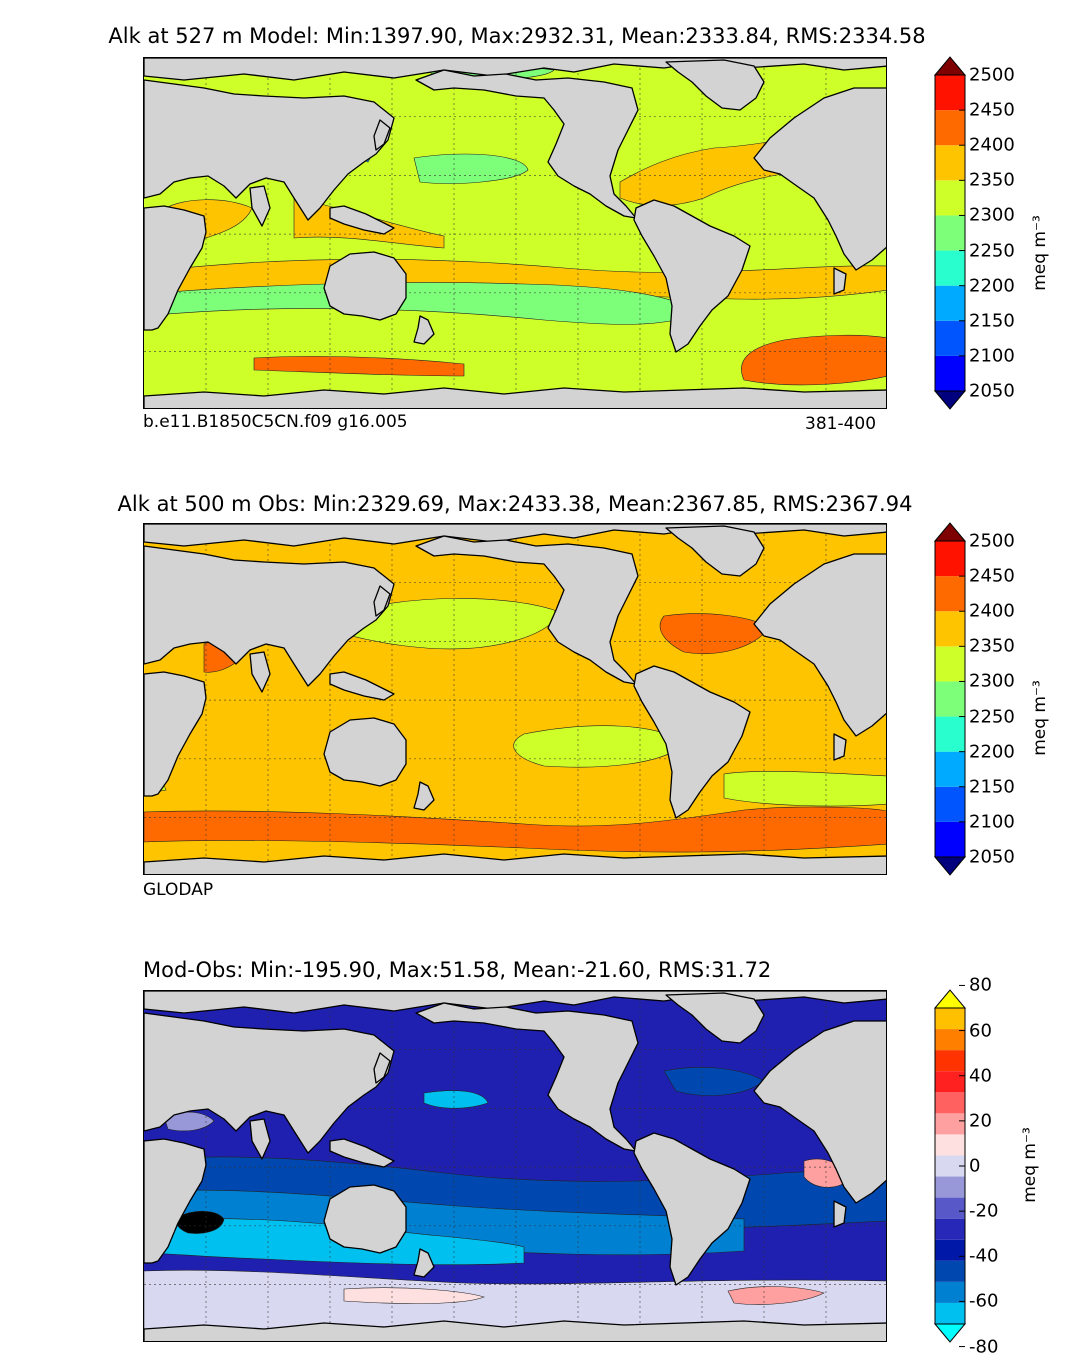  I want to click on colorbar-tick-label: 2150, so click(992, 321).